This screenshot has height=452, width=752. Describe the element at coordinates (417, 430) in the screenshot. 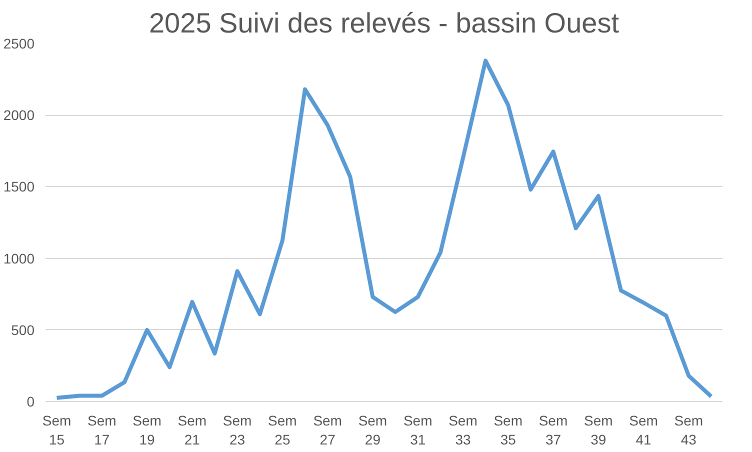

I see `x-tick-label: Sem 31` at that location.